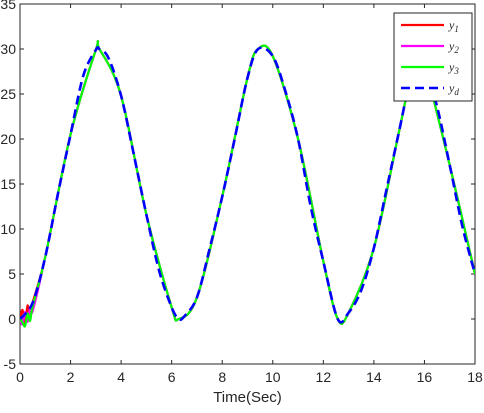 The image size is (484, 413). I want to click on x-tick-label: 2, so click(71, 377).